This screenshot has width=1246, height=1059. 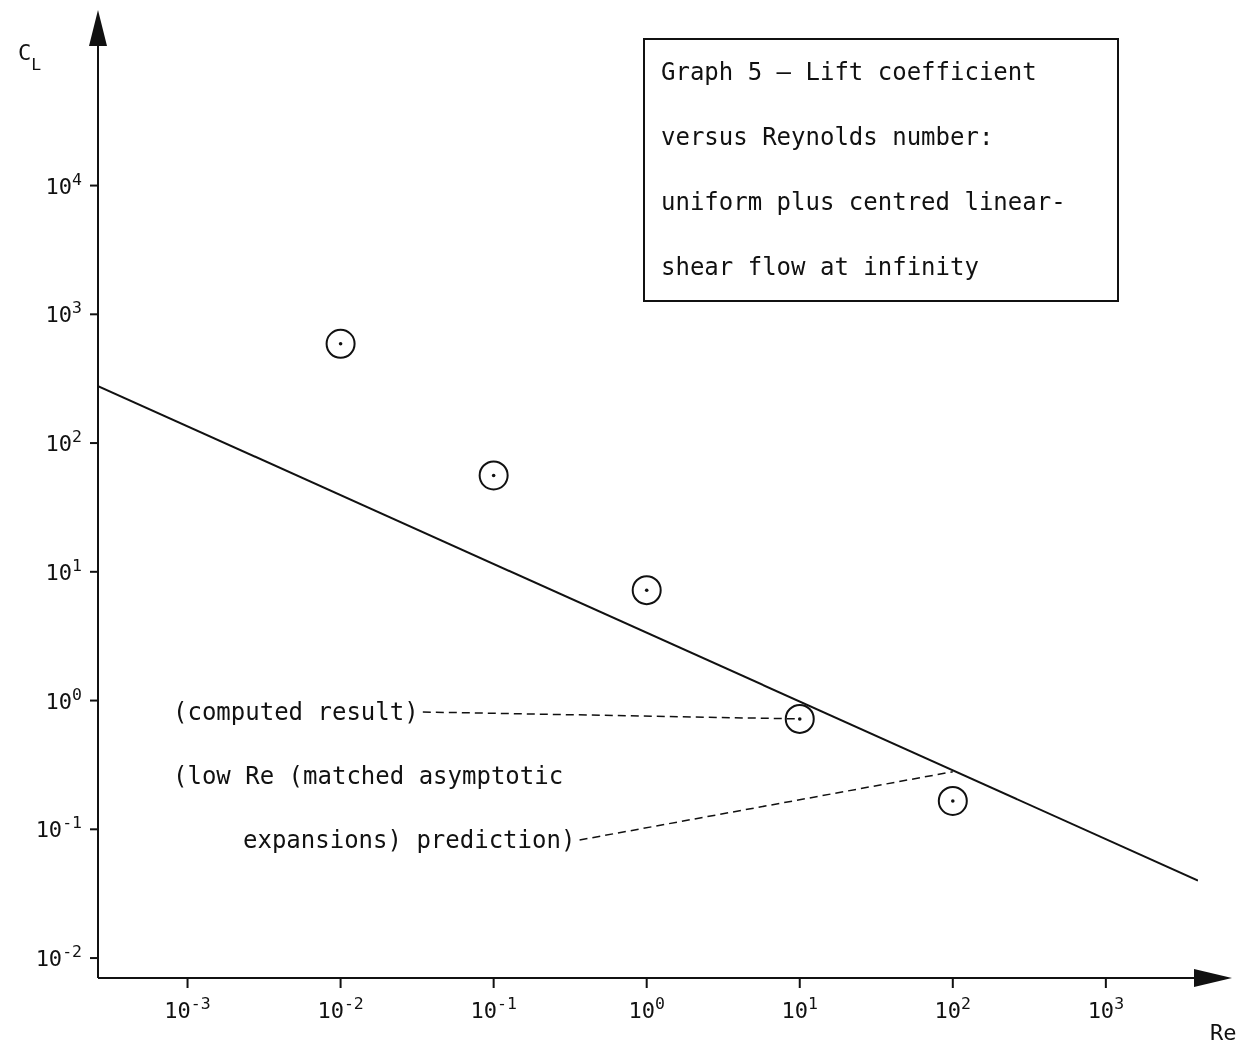 I want to click on x-tick-label: 10$^{0}$, so click(x=646, y=1008).